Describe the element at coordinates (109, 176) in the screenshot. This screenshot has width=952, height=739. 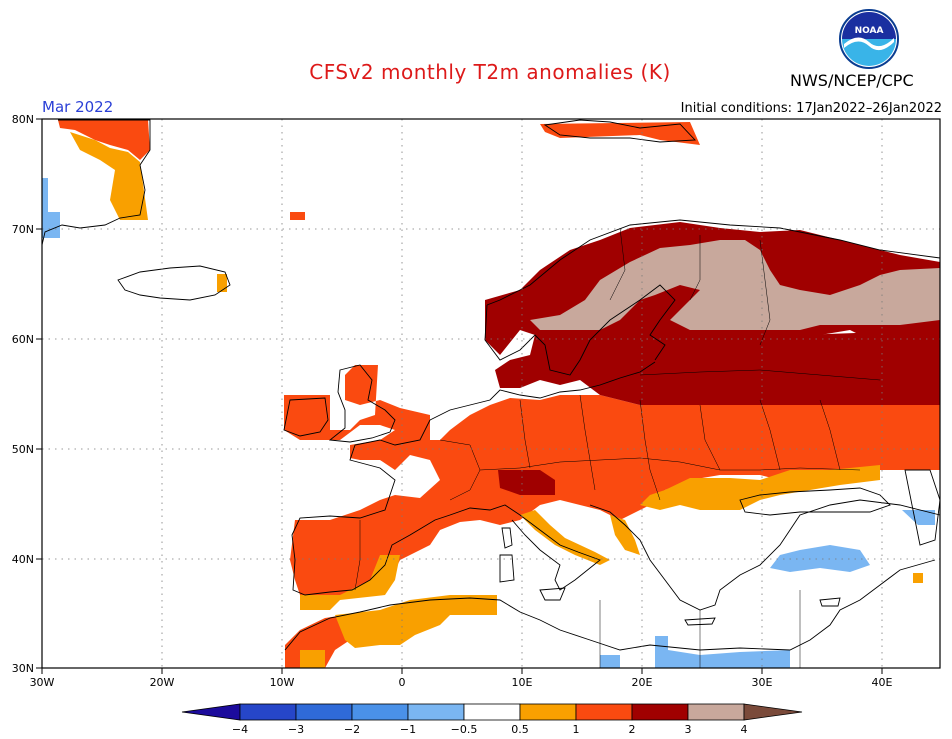
I see `anomaly-region-greenland-0.5-1` at that location.